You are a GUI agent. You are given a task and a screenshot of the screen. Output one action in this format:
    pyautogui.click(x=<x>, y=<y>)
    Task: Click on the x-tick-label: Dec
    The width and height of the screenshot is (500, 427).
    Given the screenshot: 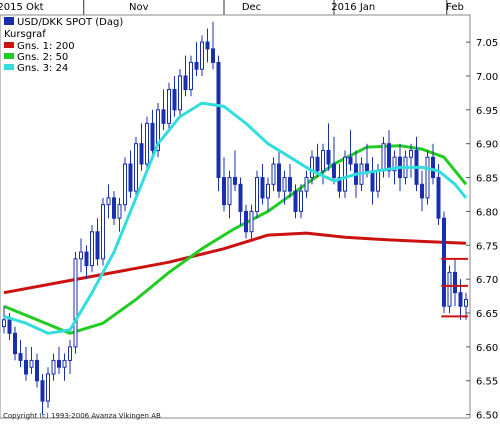 What is the action you would take?
    pyautogui.click(x=251, y=7)
    